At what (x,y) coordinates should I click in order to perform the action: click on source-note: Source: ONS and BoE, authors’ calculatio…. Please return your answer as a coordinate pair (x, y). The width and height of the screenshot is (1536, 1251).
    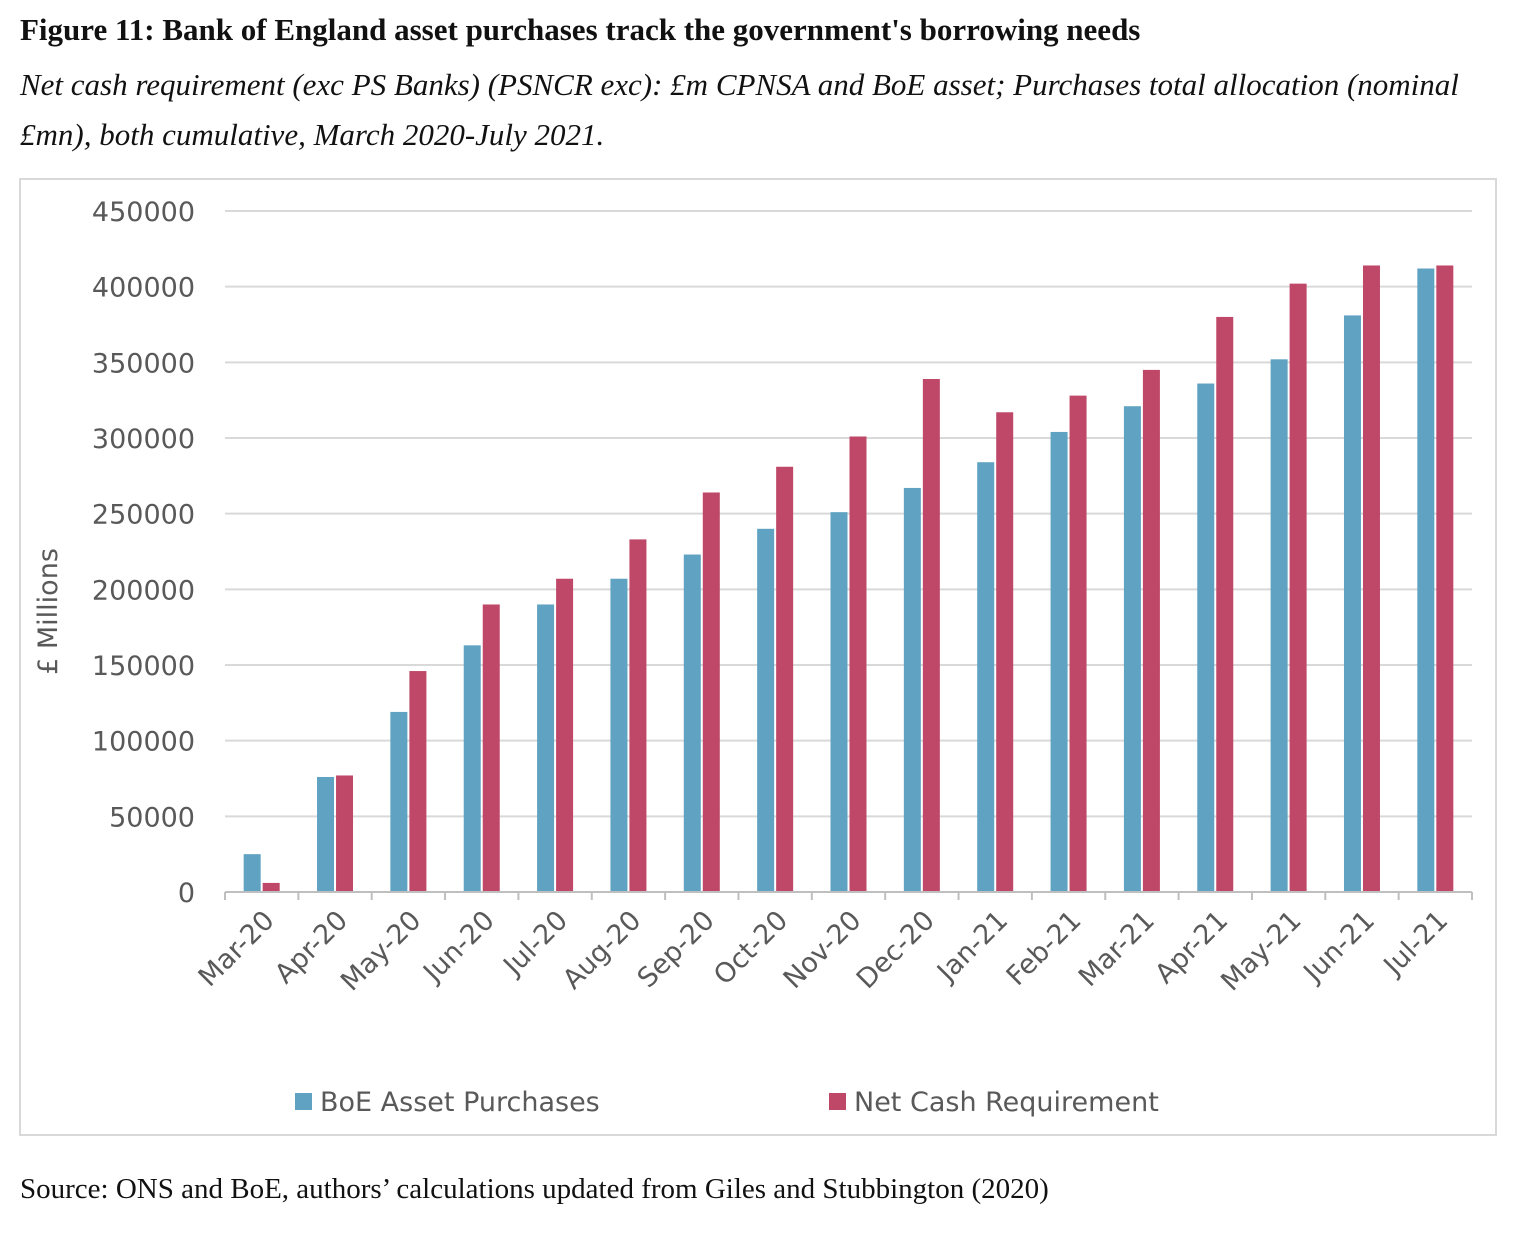
    Looking at the image, I should click on (534, 1189).